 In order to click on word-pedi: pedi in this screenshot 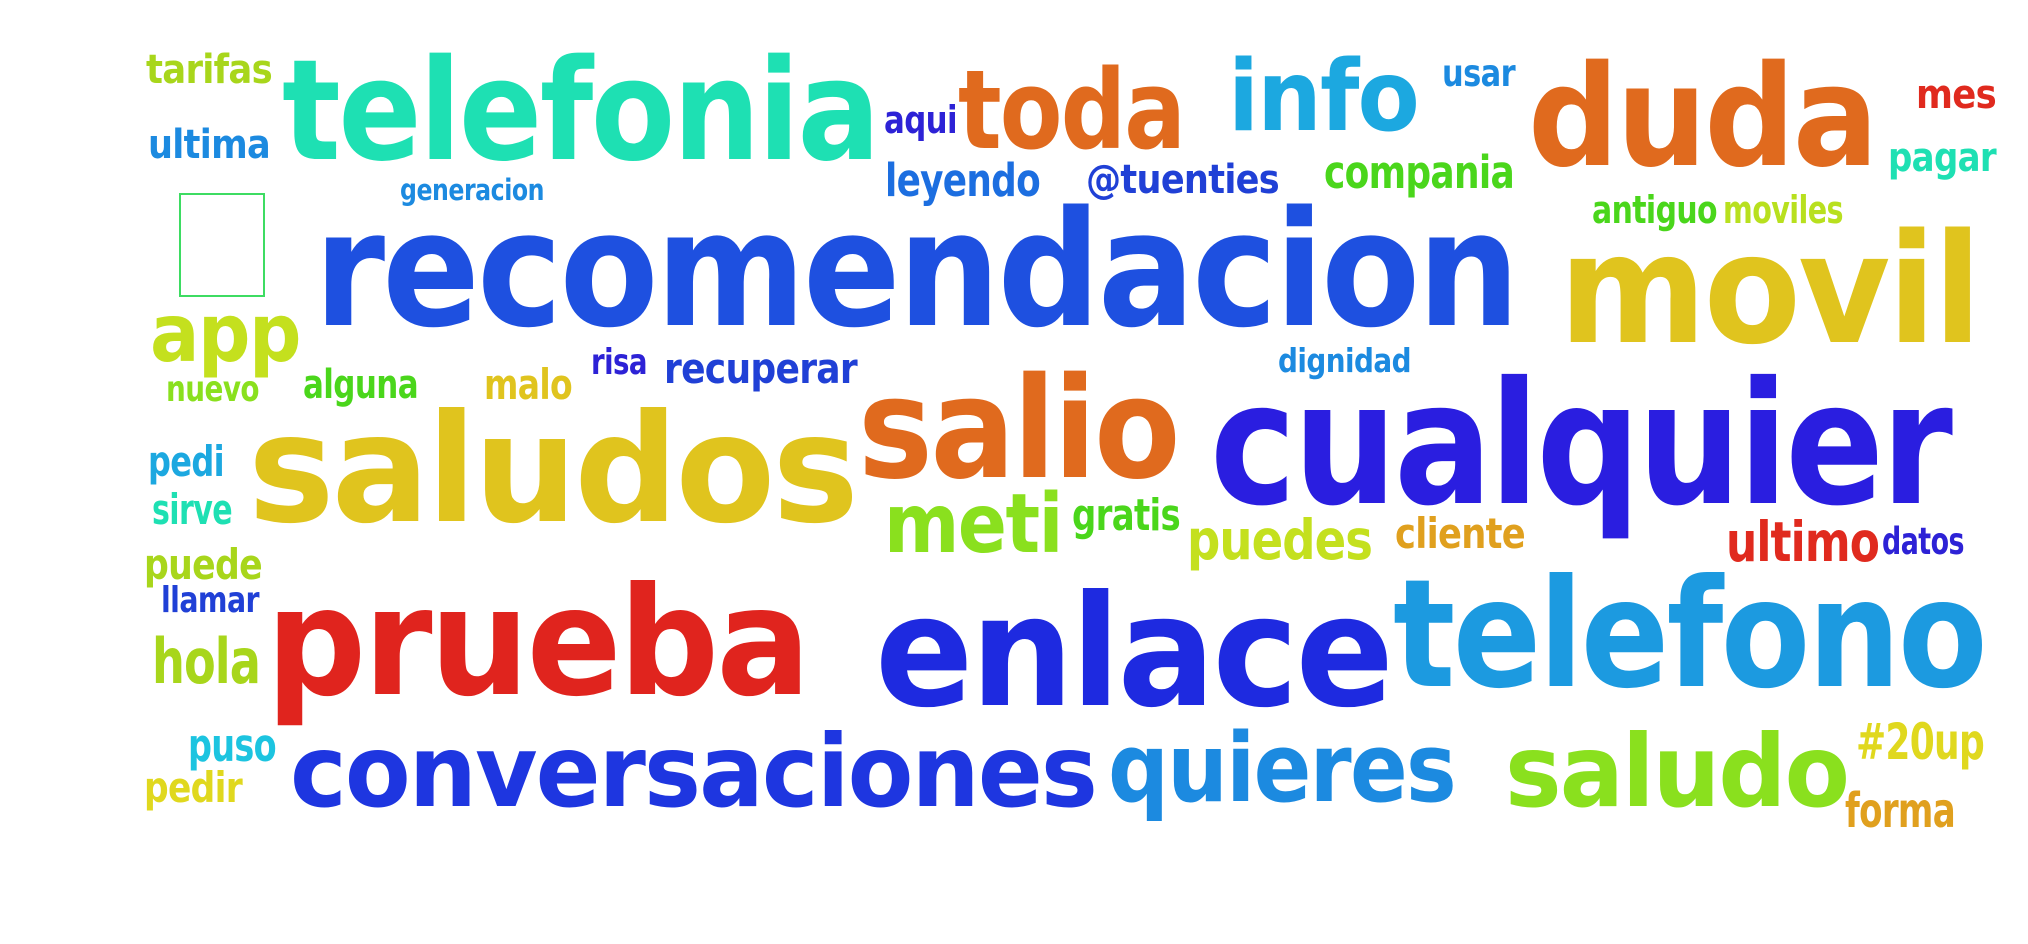, I will do `click(186, 461)`.